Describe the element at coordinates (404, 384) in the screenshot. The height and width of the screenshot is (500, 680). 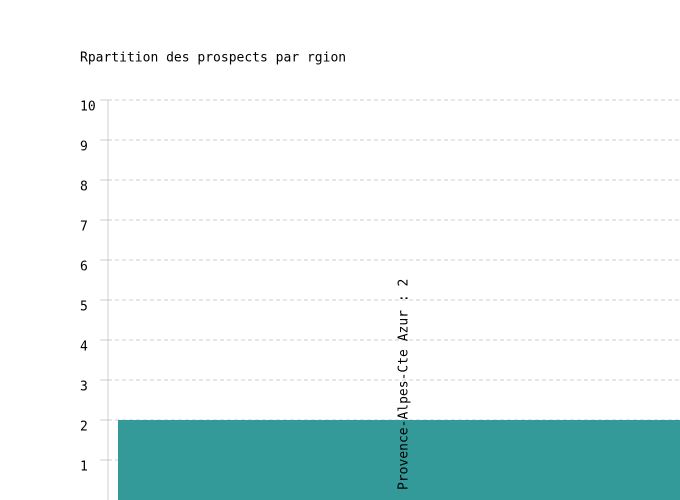
I see `value-label: Provence-Alpes-Cte Azur : 2` at that location.